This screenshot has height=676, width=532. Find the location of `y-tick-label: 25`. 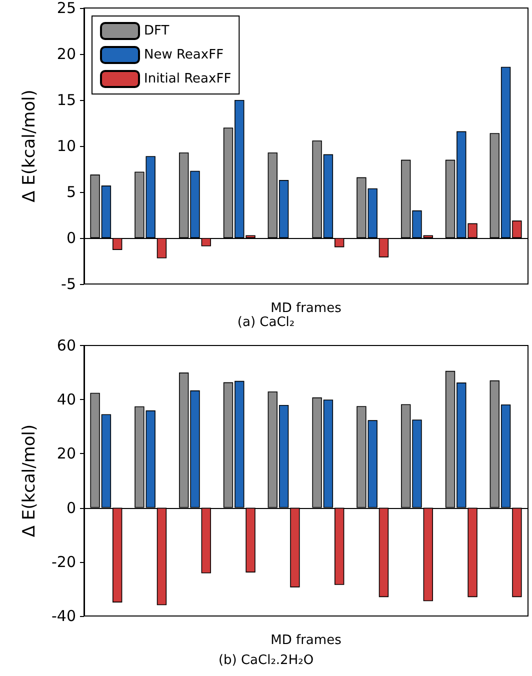

y-tick-label: 25 is located at coordinates (66, 8).